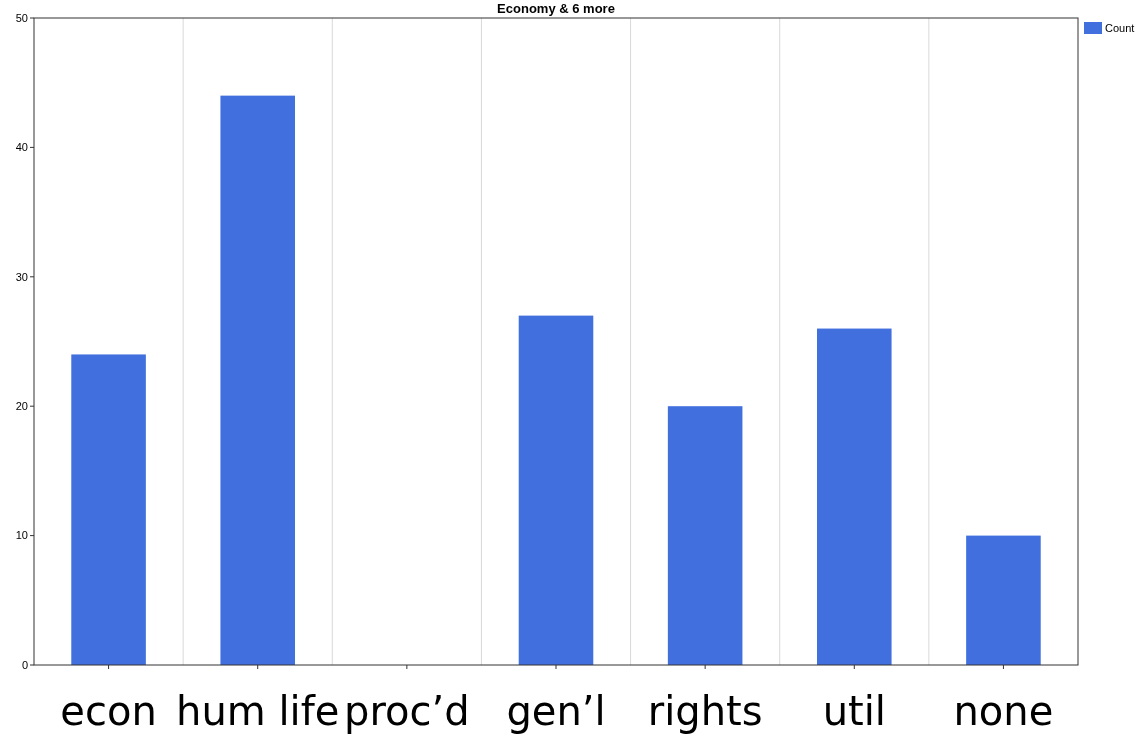 This screenshot has height=742, width=1140. I want to click on chart-title: Economy & 6 more, so click(556, 8).